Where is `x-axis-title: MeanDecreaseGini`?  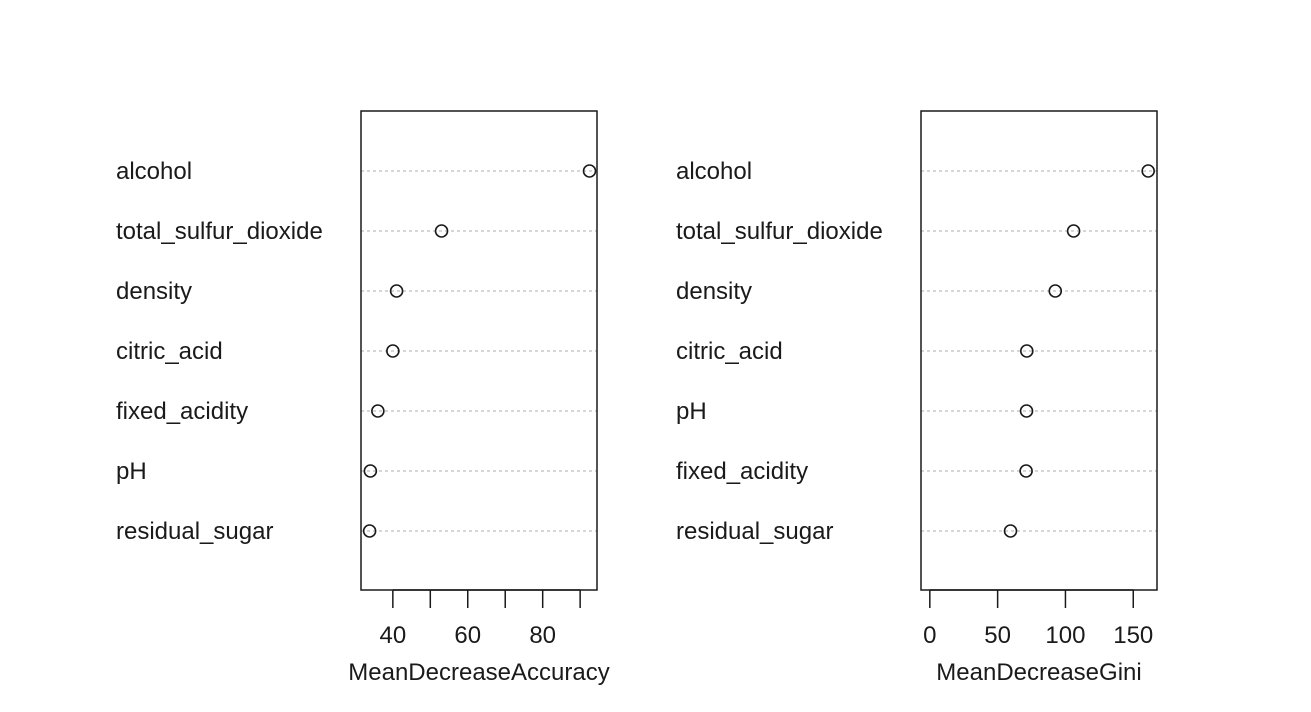
x-axis-title: MeanDecreaseGini is located at coordinates (1038, 672).